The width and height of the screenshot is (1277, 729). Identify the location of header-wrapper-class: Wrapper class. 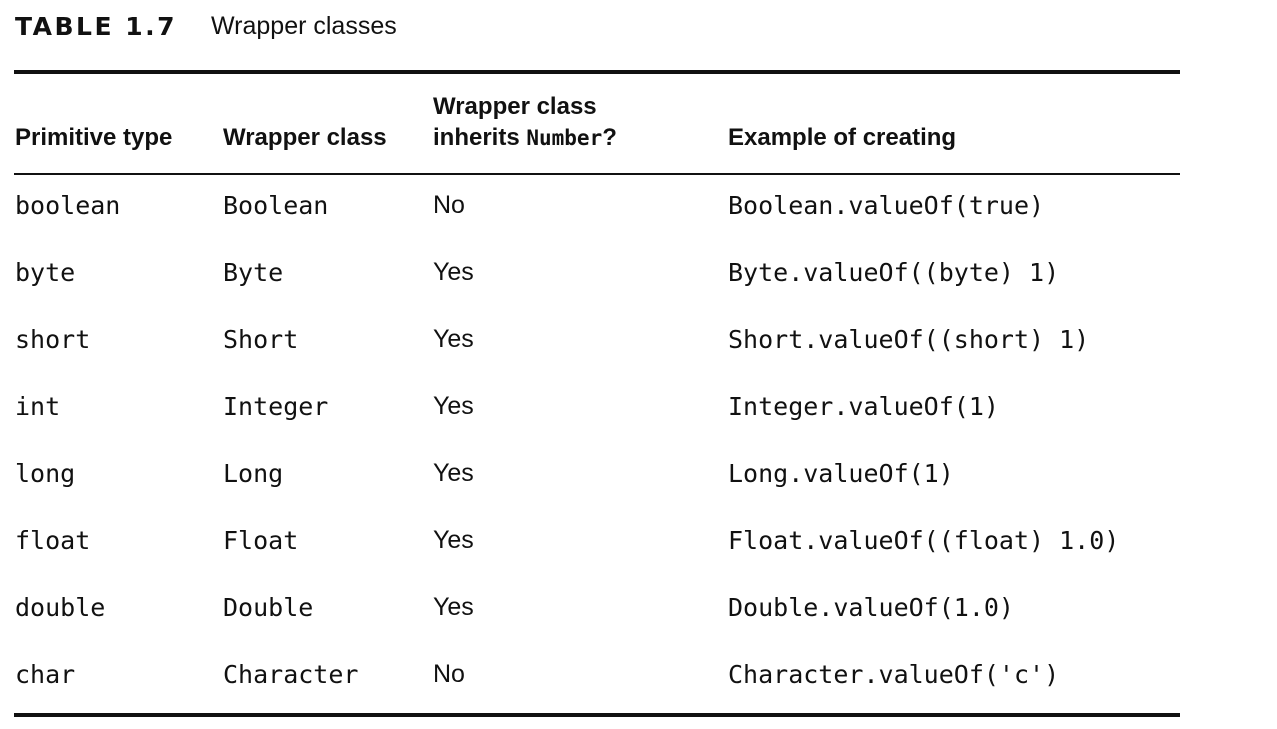
(305, 137).